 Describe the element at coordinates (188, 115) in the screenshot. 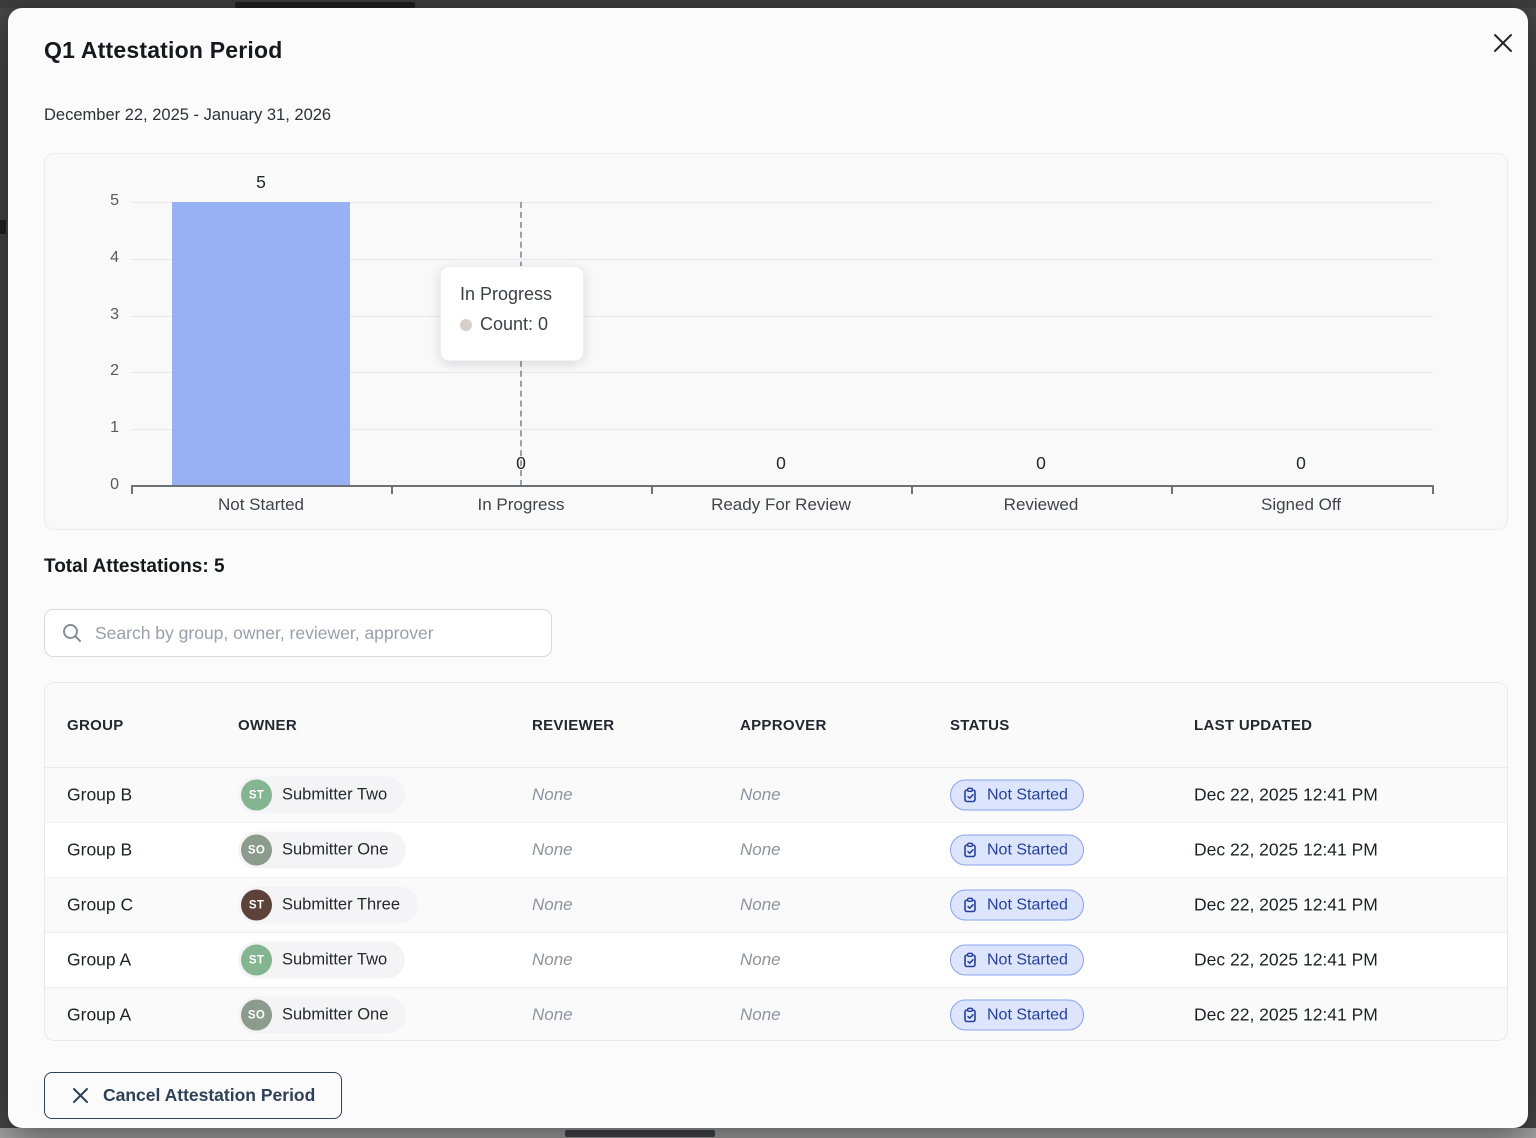

I see `attestation-date-range: December 22, 2025 - January 31, 2026` at that location.